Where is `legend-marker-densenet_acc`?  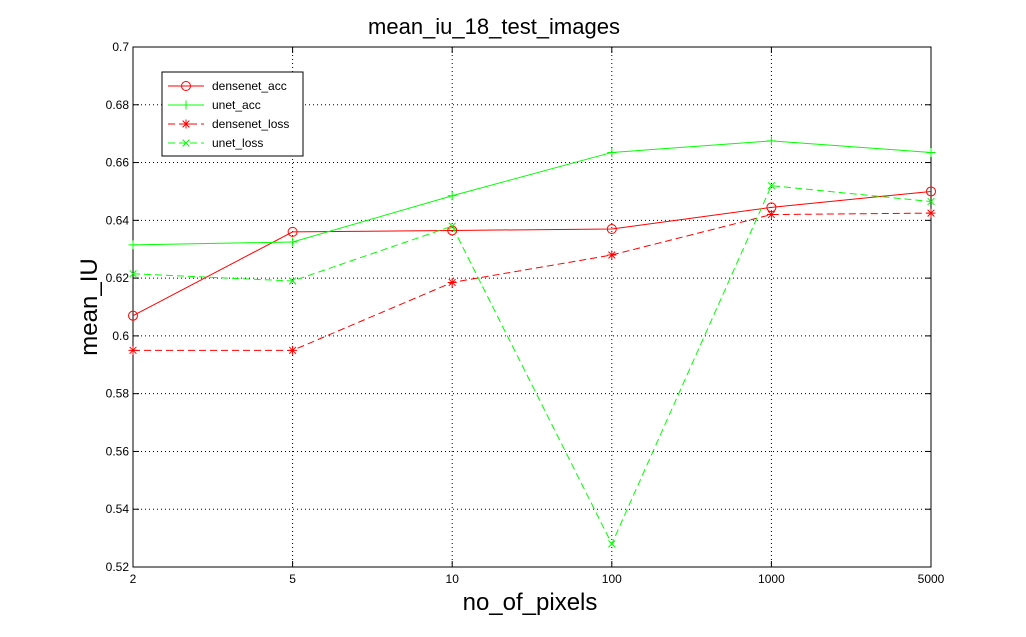
legend-marker-densenet_acc is located at coordinates (186, 86).